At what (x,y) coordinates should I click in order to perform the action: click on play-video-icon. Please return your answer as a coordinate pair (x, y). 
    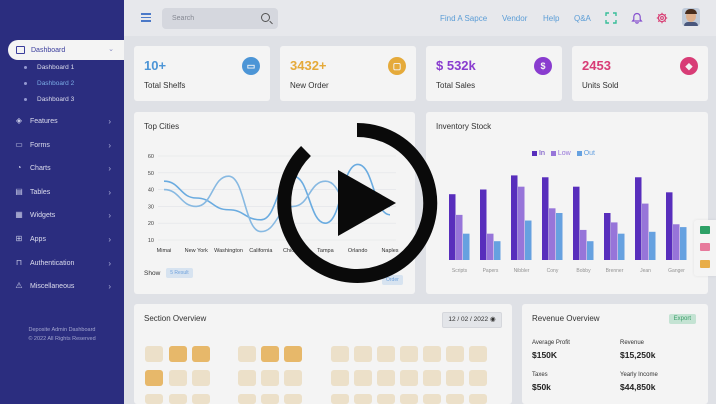
    Looking at the image, I should click on (357, 203).